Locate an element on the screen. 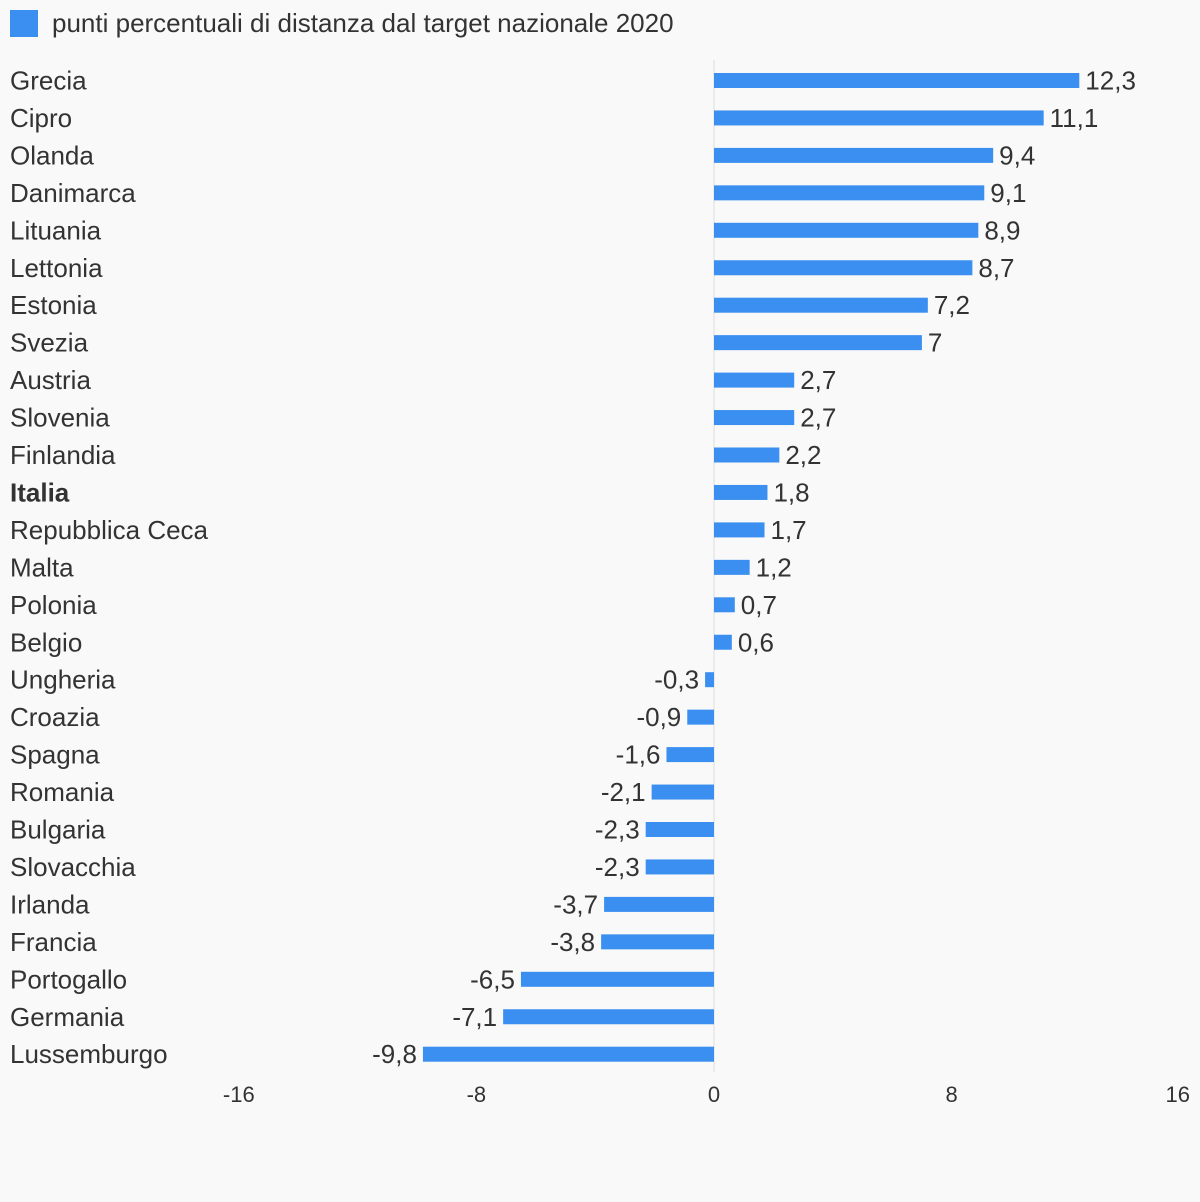 The height and width of the screenshot is (1202, 1200). value-label: 0,7 is located at coordinates (759, 605).